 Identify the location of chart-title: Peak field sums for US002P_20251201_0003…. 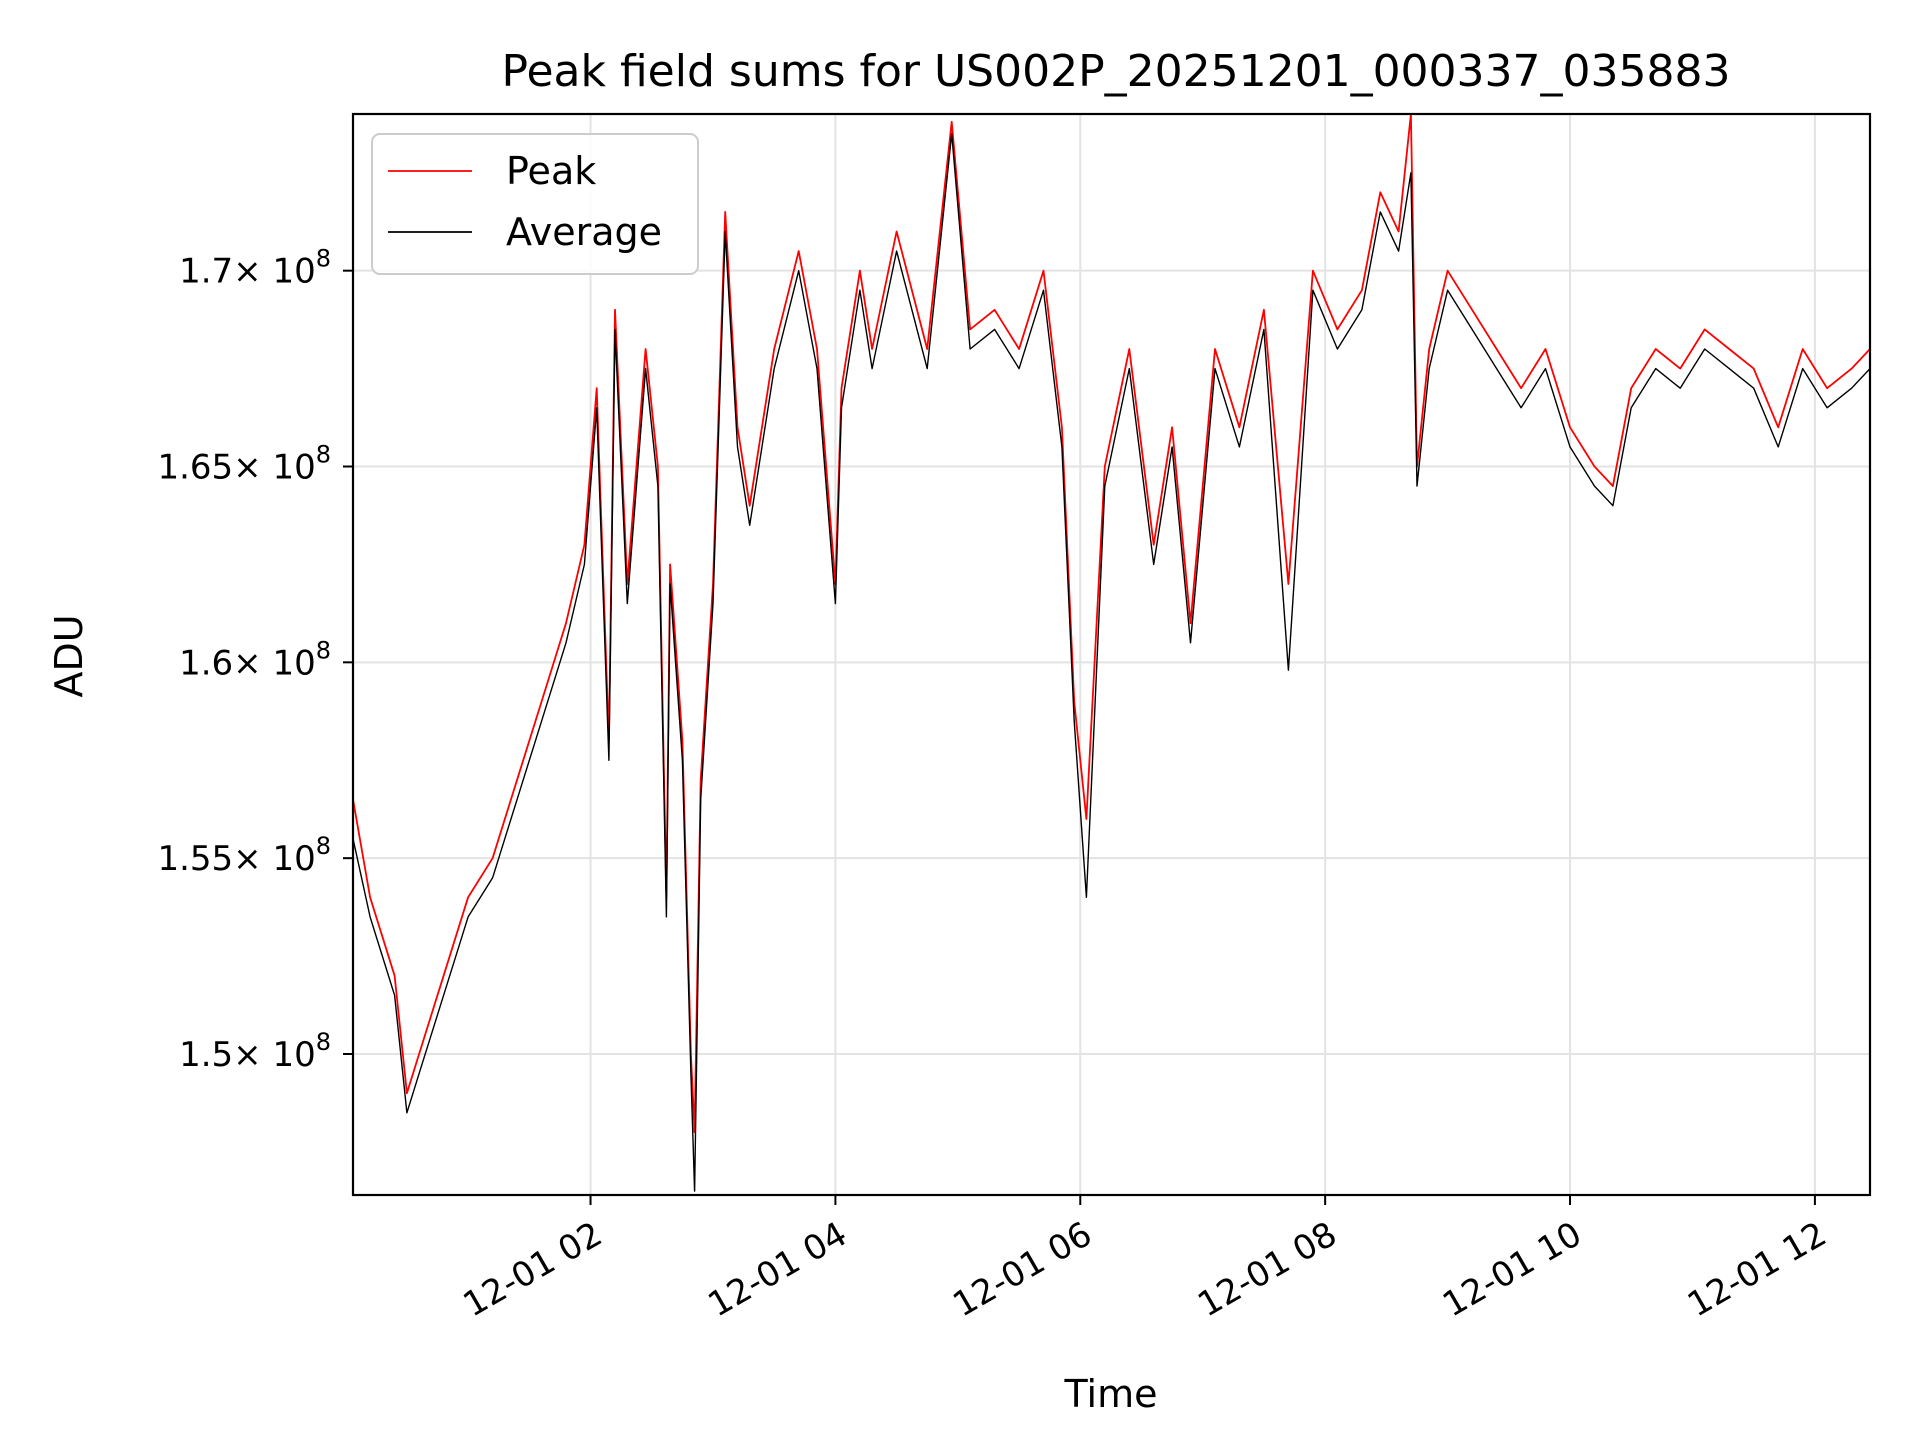
(1116, 71).